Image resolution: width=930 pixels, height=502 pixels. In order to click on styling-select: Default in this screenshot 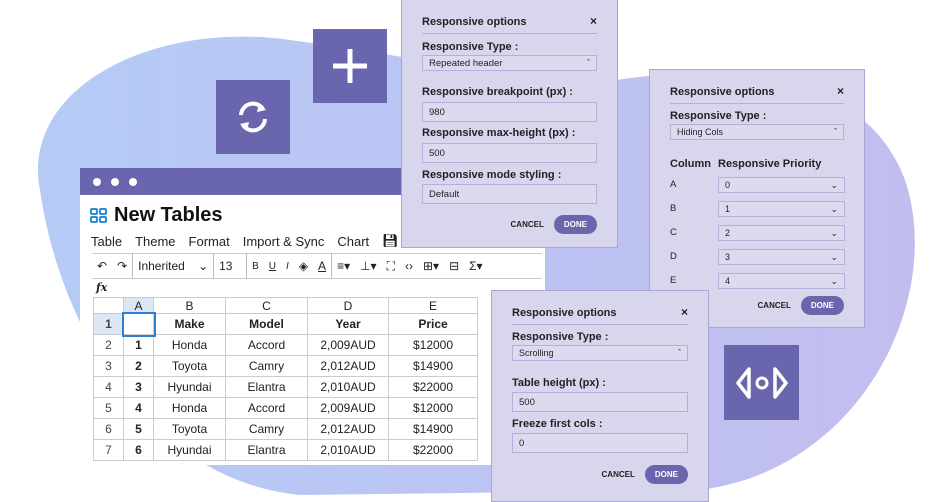, I will do `click(509, 194)`.